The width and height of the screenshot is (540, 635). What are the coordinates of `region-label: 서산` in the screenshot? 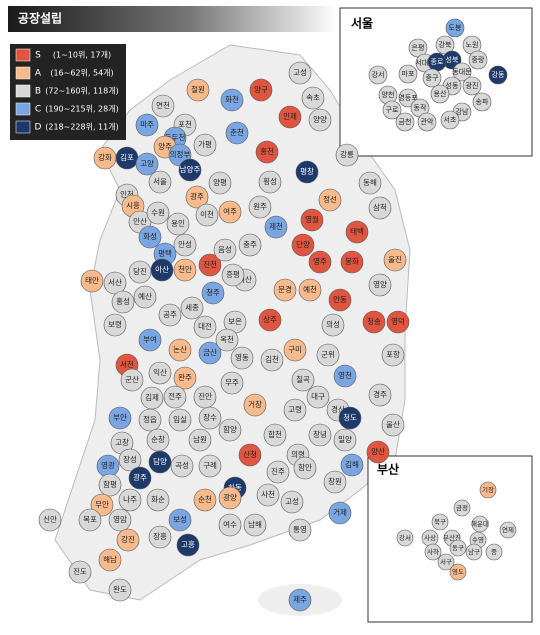 It's located at (115, 282).